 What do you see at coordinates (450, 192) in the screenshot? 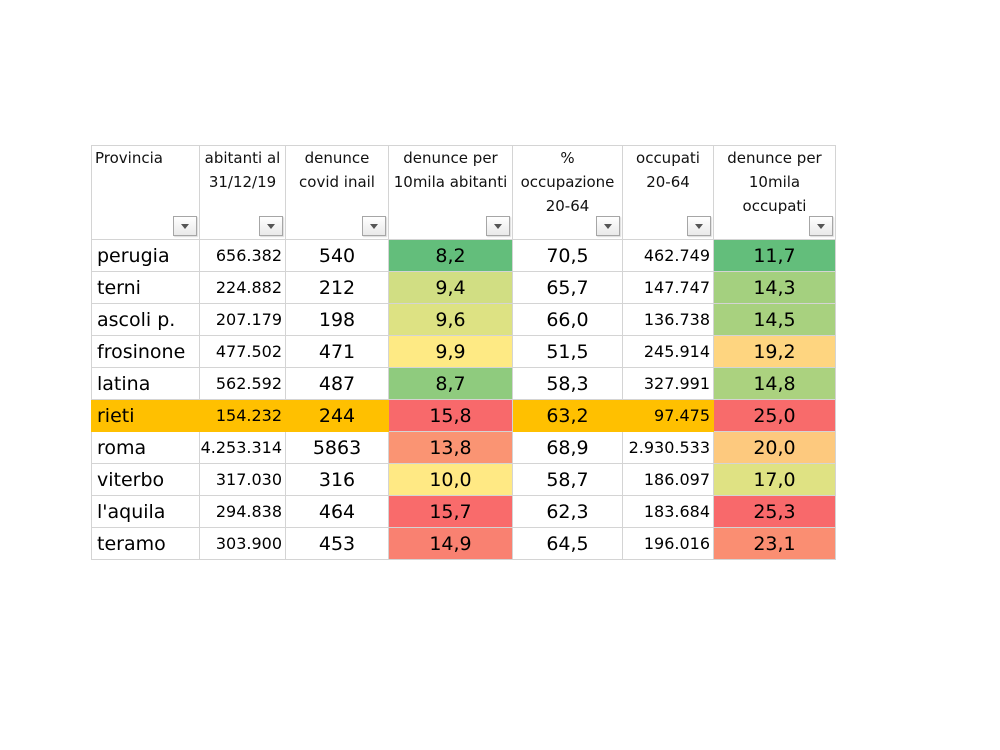
I see `header-denunce-per-abitanti: denunce per 10mila abitanti` at bounding box center [450, 192].